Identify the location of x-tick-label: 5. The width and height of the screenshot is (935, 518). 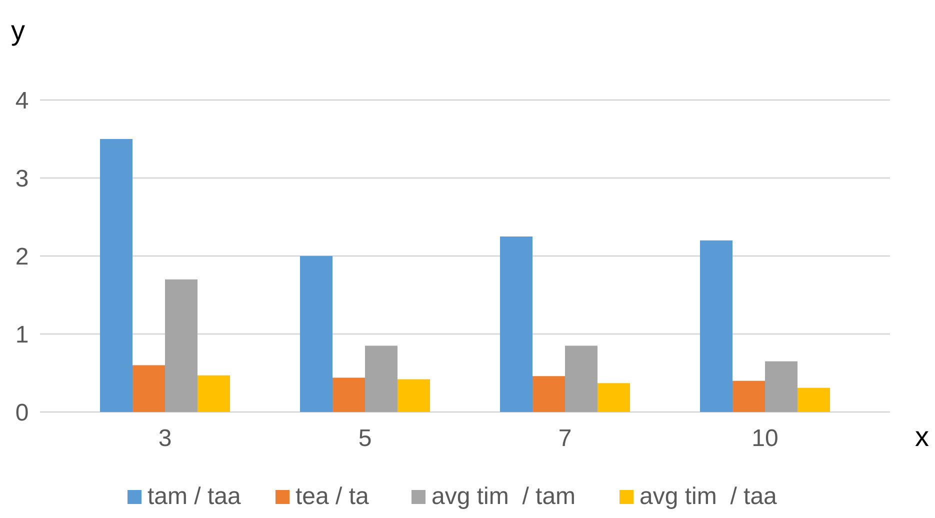
(365, 438).